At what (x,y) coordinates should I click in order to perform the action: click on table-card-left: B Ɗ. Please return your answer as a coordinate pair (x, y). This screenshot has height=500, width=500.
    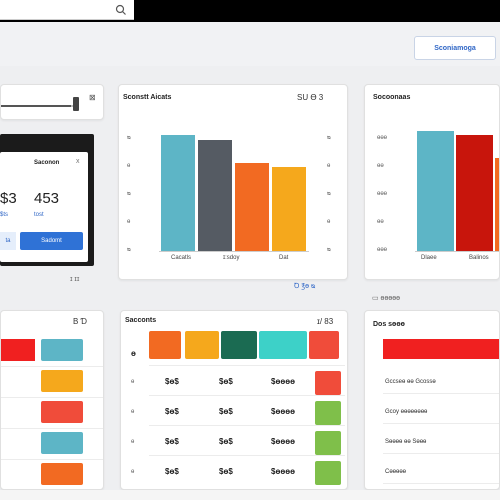
    Looking at the image, I should click on (52, 400).